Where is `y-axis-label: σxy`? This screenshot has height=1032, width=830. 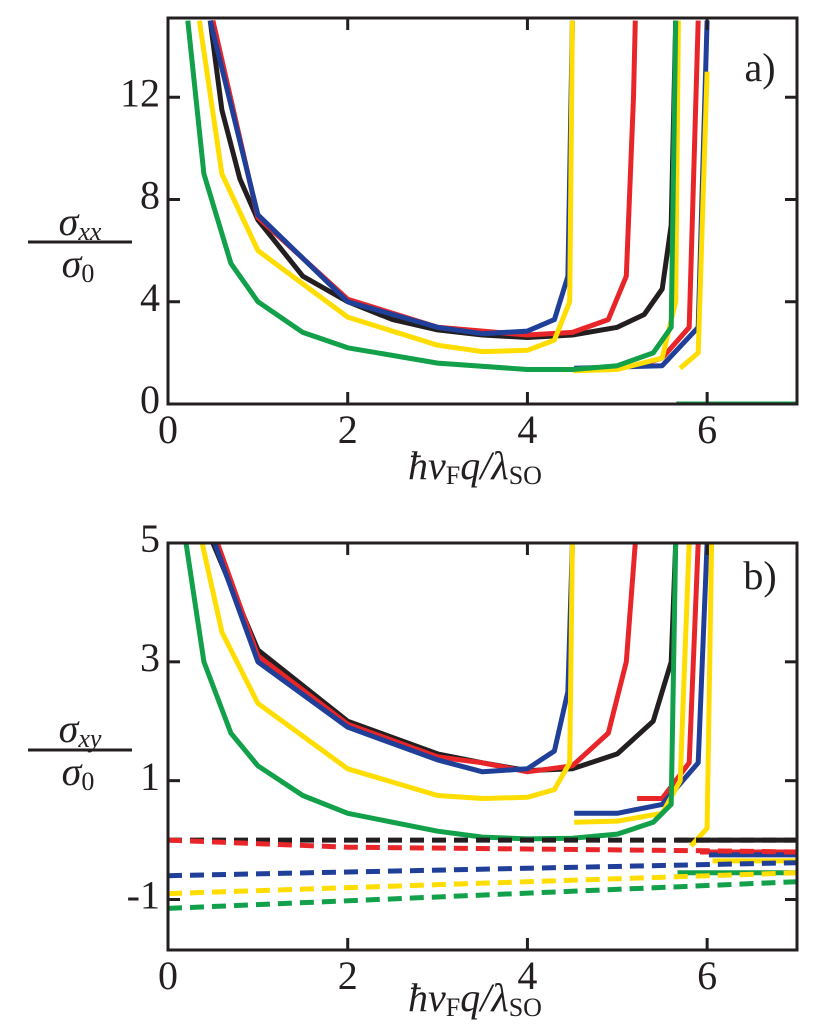 y-axis-label: σxy is located at coordinates (80, 729).